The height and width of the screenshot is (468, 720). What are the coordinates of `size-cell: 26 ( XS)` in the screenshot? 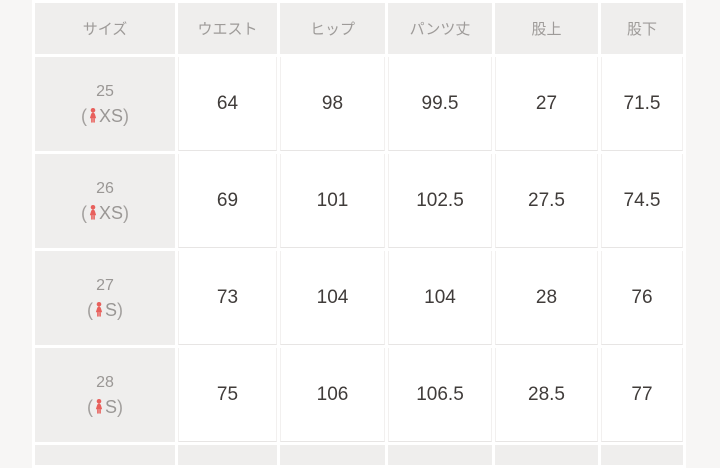 It's located at (105, 201).